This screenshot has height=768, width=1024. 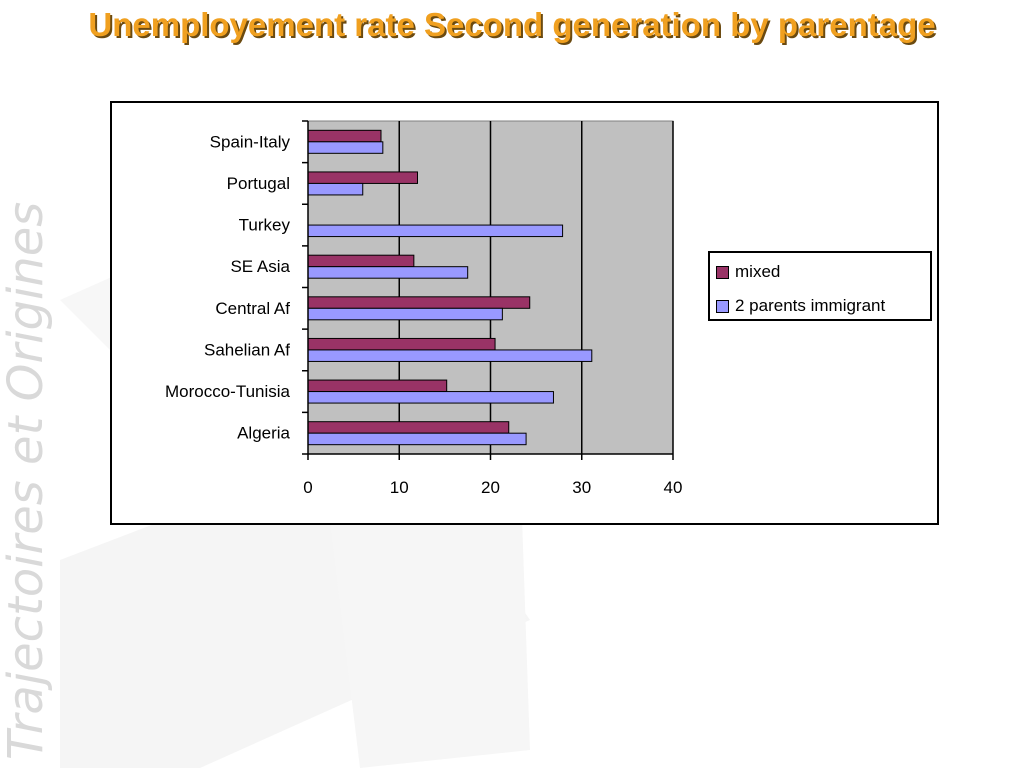 I want to click on legend-item-2-parents-immigrant: 2 parents immigrant, so click(x=800, y=306).